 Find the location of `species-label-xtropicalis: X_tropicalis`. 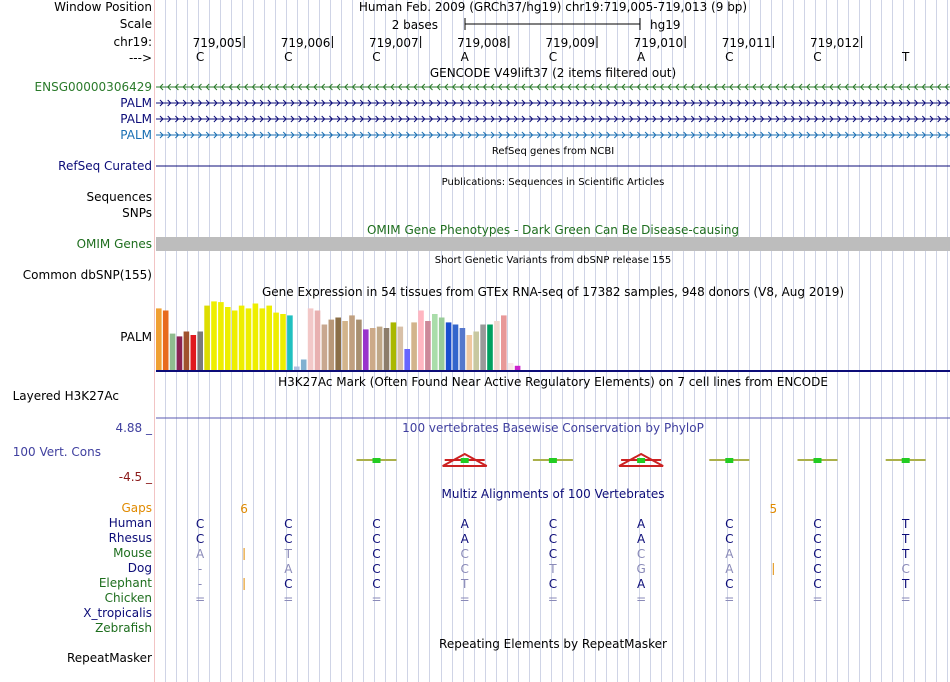

species-label-xtropicalis: X_tropicalis is located at coordinates (117, 613).